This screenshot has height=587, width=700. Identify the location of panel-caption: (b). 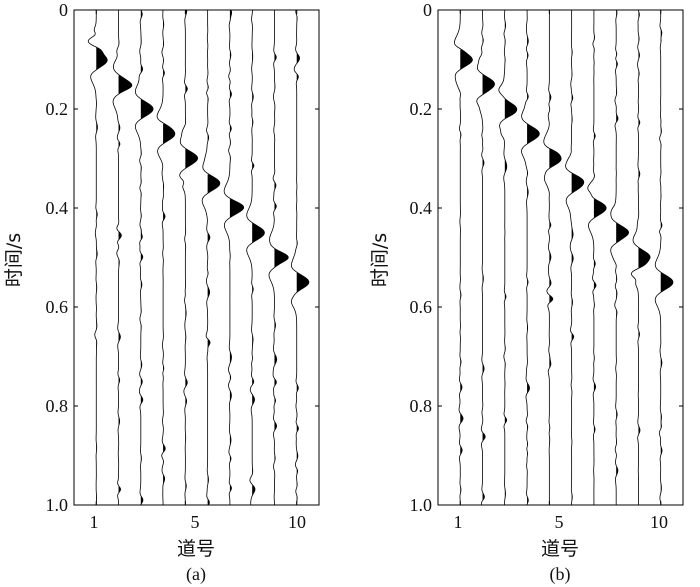
(560, 574).